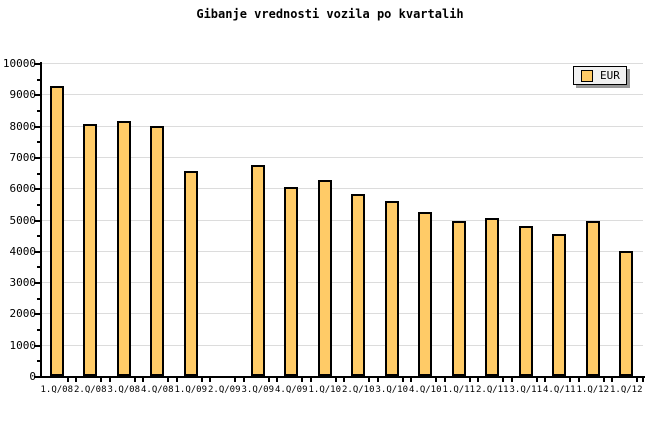 This screenshot has height=440, width=660. I want to click on y-axis-label: 7000, so click(23, 157).